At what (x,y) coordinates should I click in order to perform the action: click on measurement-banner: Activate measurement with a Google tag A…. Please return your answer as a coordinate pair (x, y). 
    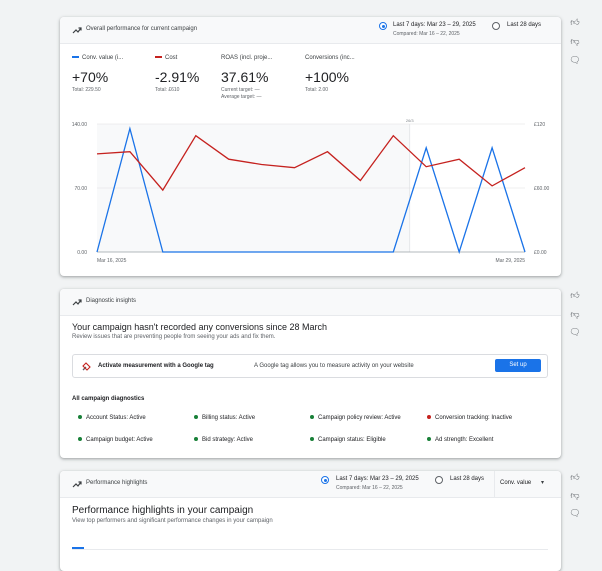
    Looking at the image, I should click on (310, 366).